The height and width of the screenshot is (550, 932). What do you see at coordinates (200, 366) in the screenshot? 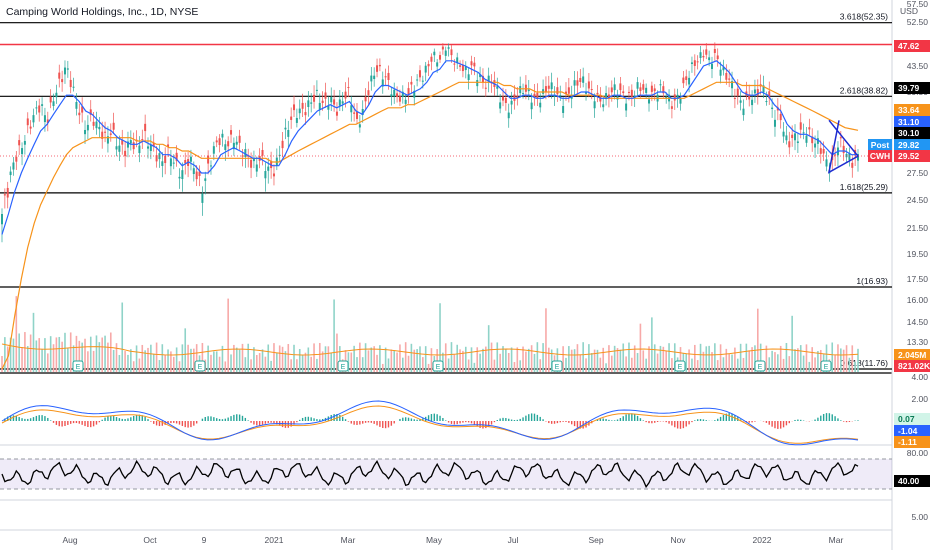
I see `earnings-marker-icon` at bounding box center [200, 366].